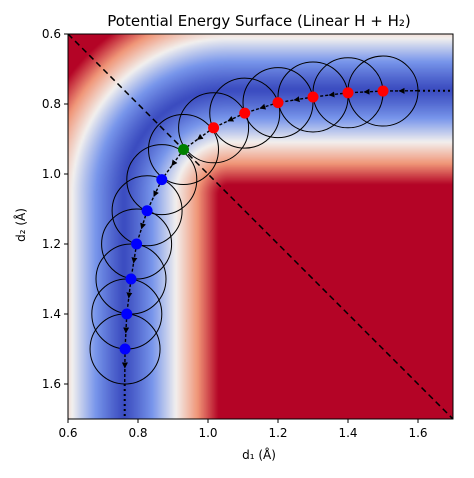 This screenshot has height=478, width=474. I want to click on y-tick-label-3: 1.2, so click(51, 244).